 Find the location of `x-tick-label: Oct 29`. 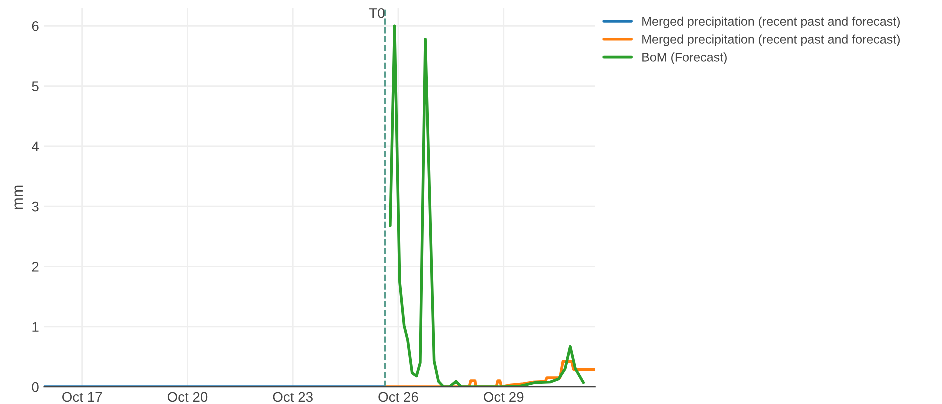

x-tick-label: Oct 29 is located at coordinates (504, 397).